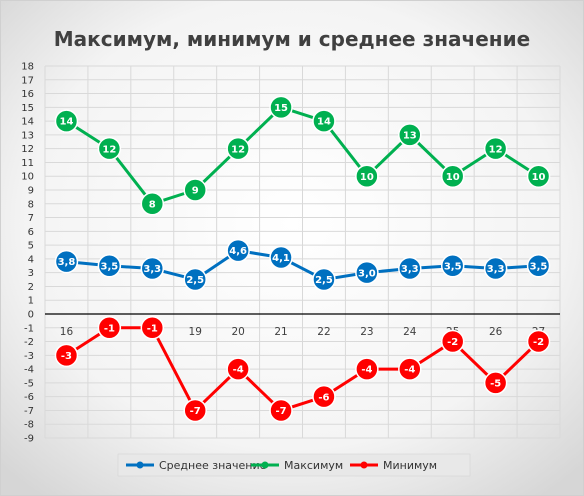 This screenshot has width=584, height=496. I want to click on y-tick-label: -2, so click(29, 342).